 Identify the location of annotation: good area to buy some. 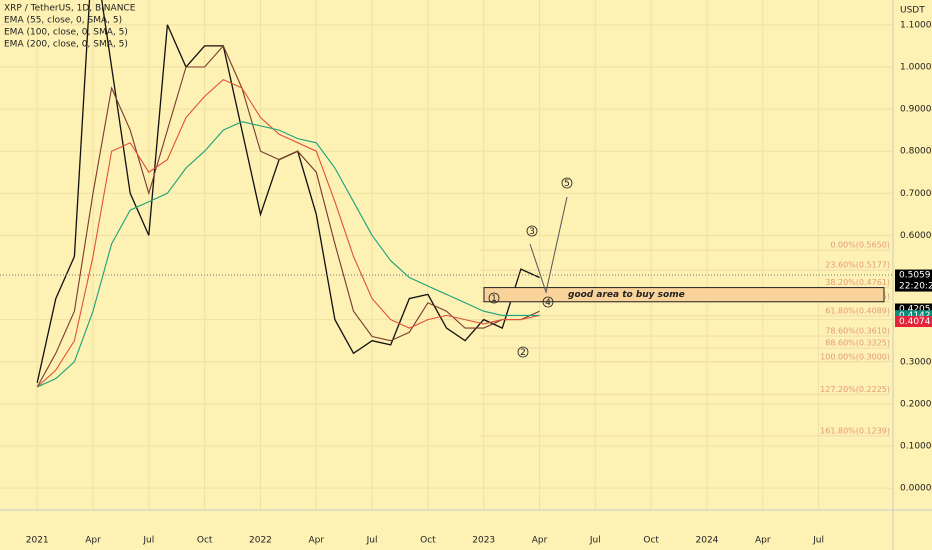
(626, 295).